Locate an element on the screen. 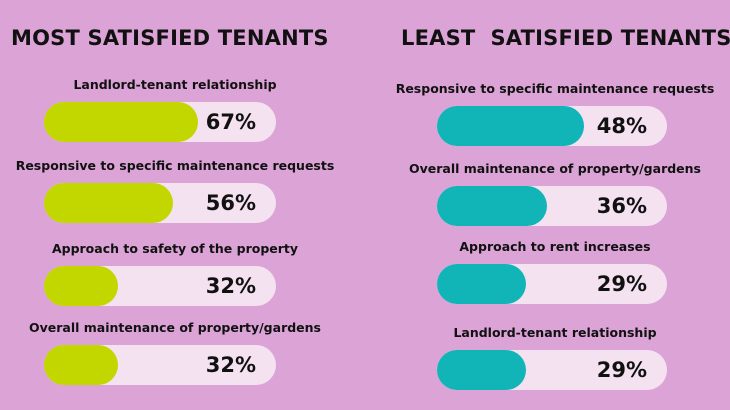 The image size is (730, 410). bar-track: 48% is located at coordinates (552, 126).